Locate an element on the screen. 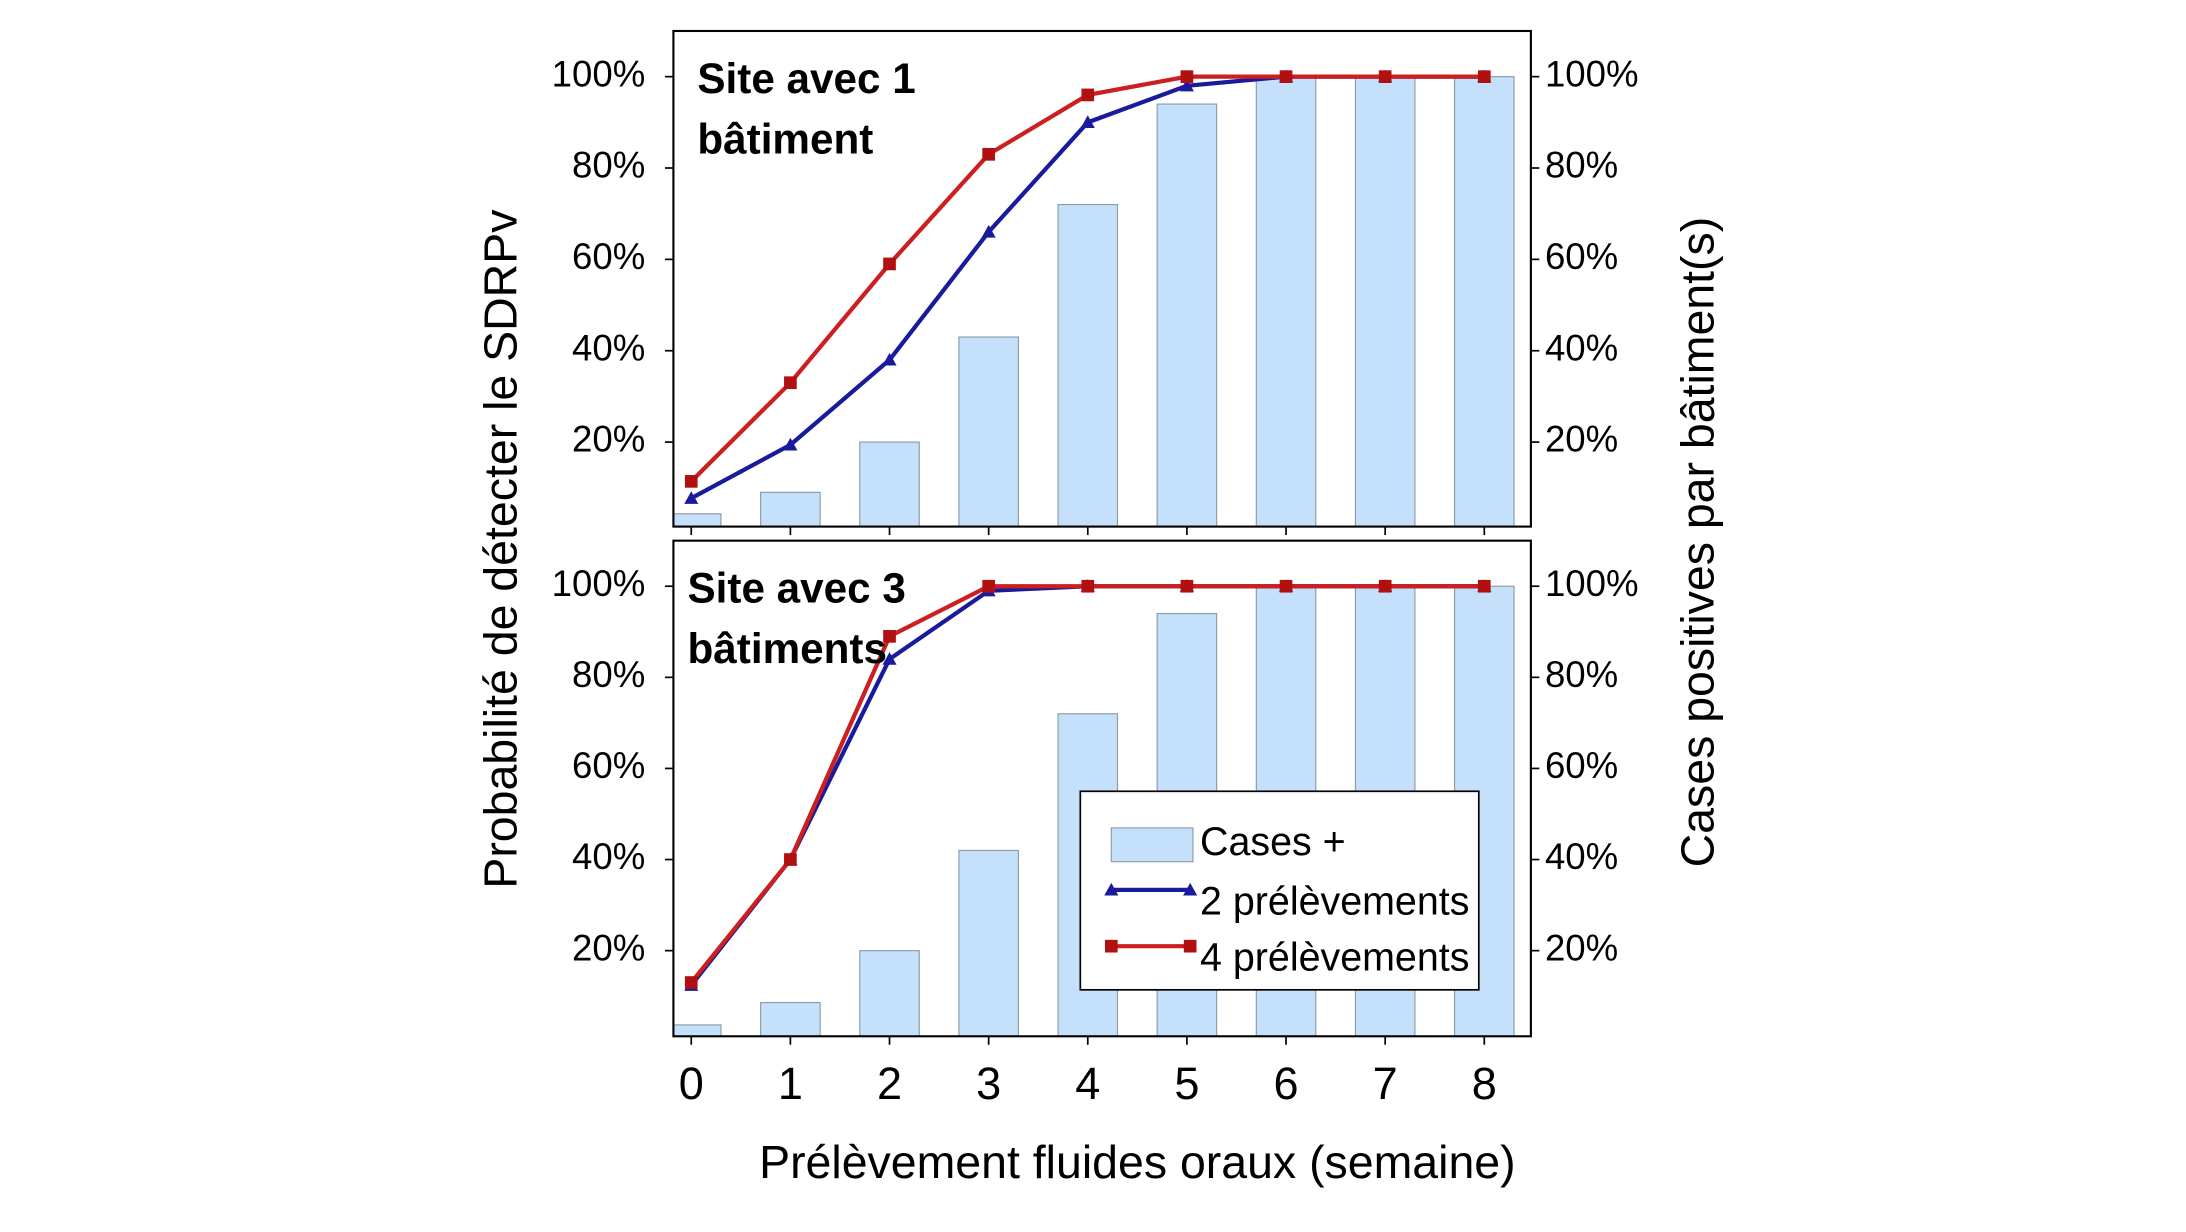 This screenshot has width=2186, height=1232. legend-label: 4 prélèvements is located at coordinates (1334, 958).